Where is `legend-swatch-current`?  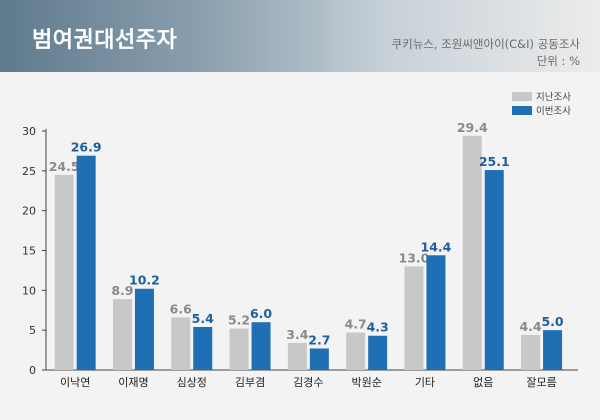 legend-swatch-current is located at coordinates (522, 110).